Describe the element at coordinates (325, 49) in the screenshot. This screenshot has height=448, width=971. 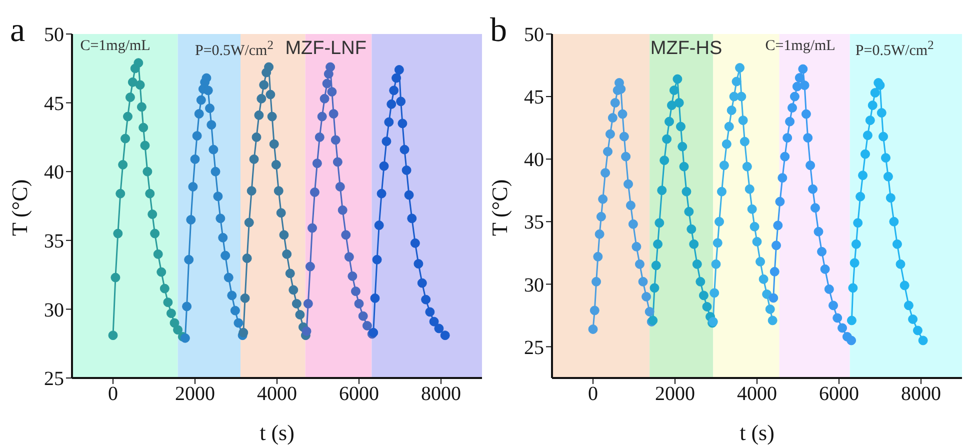
I see `annotation: MZF-LNF` at that location.